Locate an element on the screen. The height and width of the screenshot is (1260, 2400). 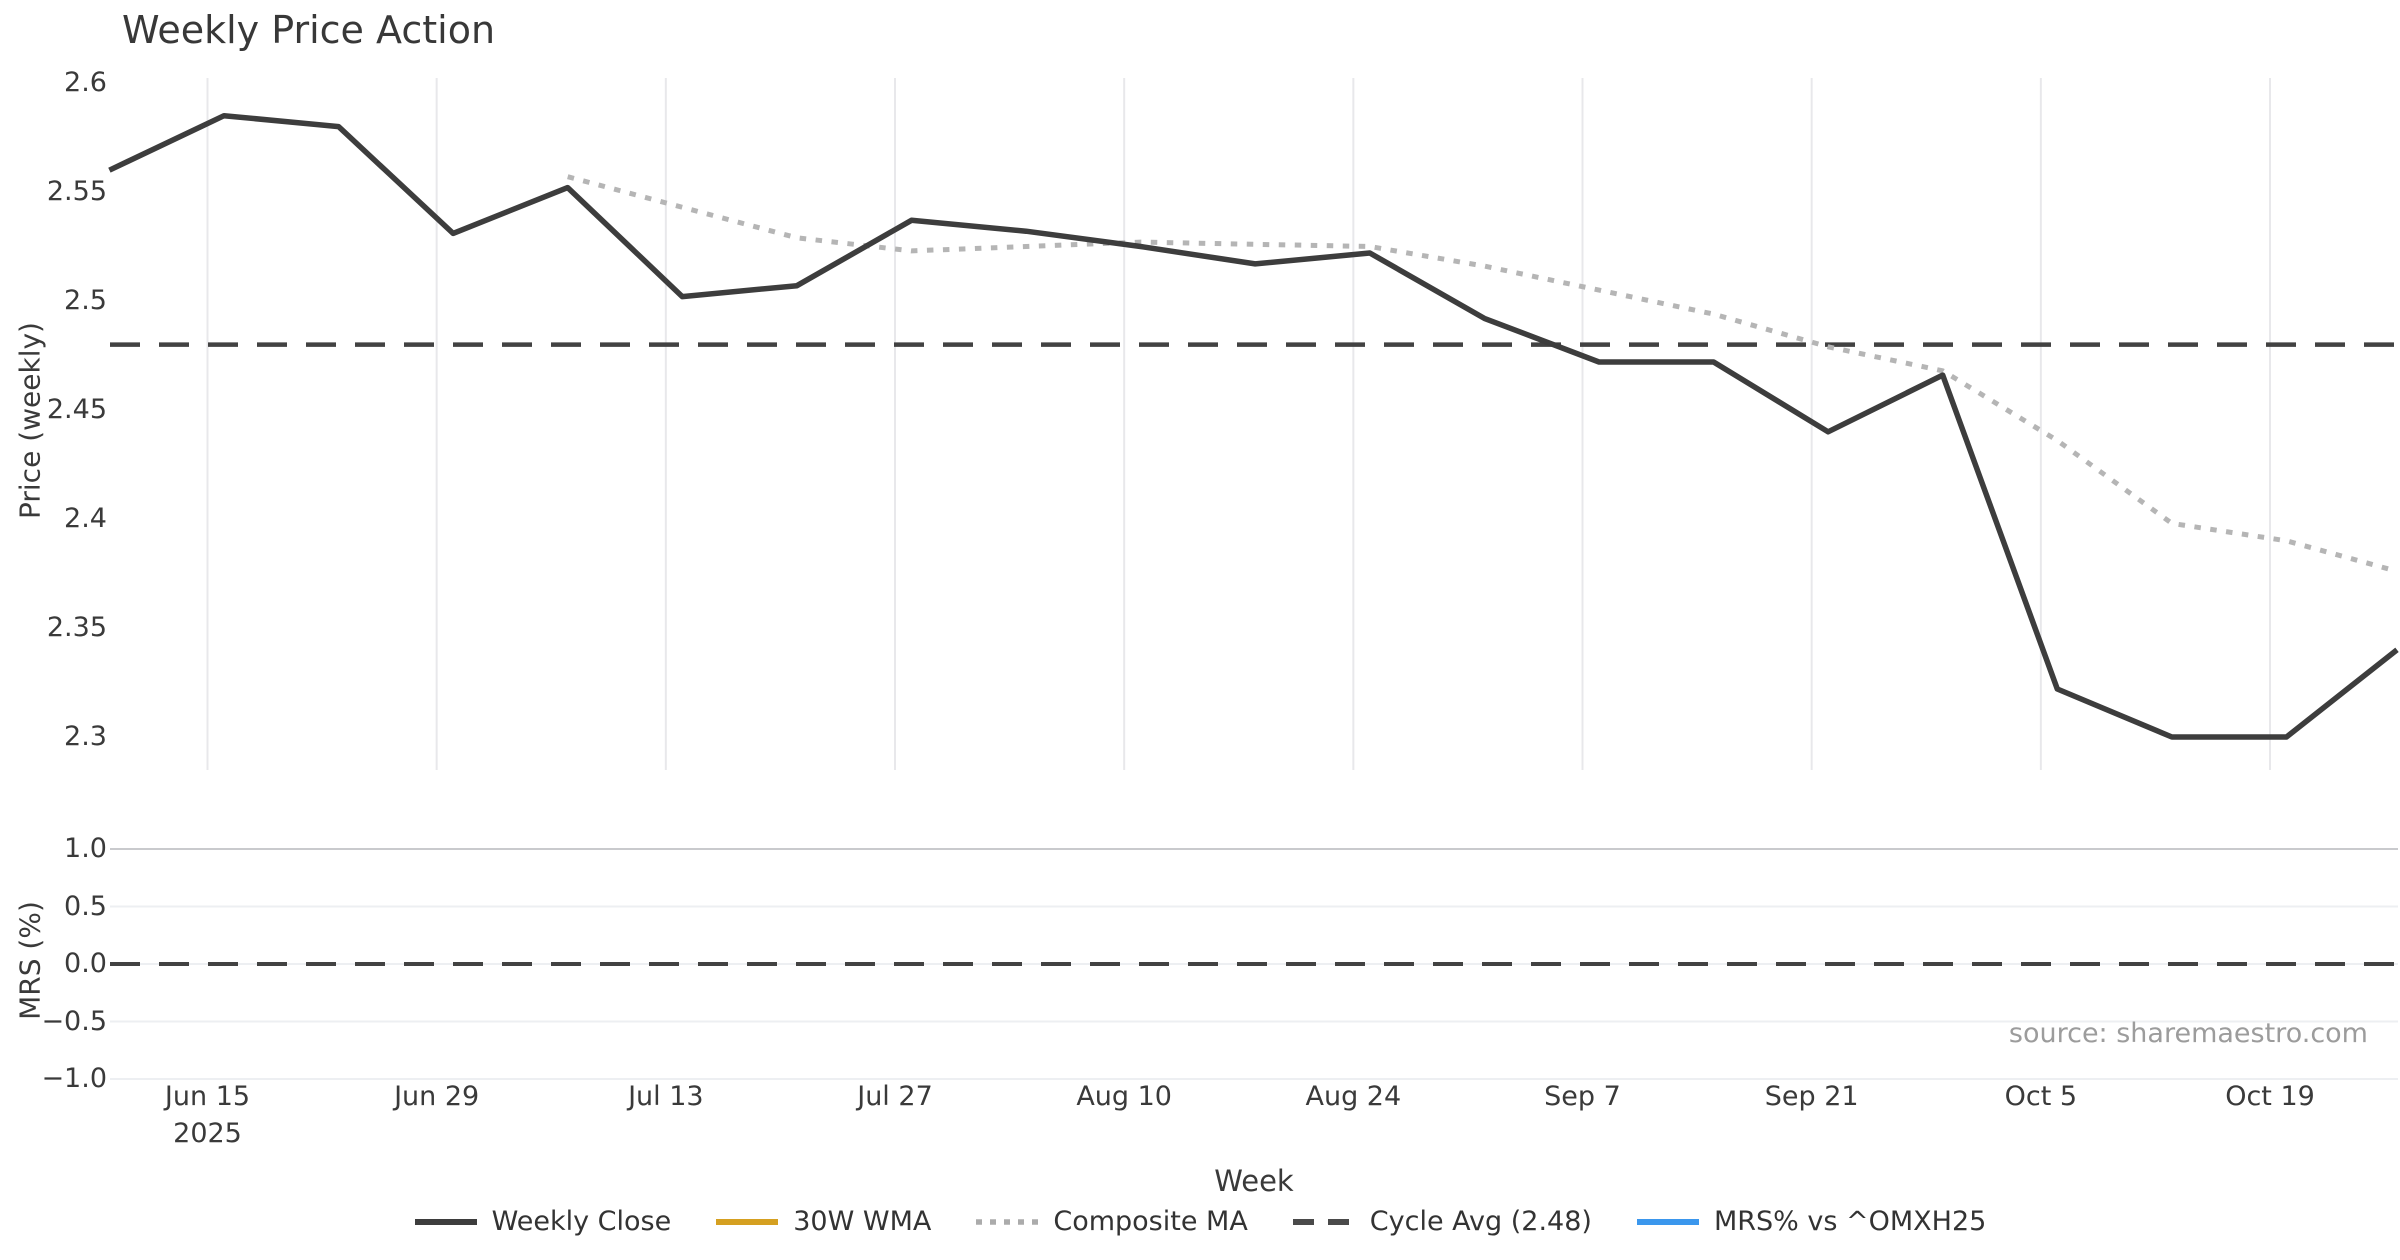
legend-item-label: MRS% vs ^OMXH25 is located at coordinates (1850, 1221).